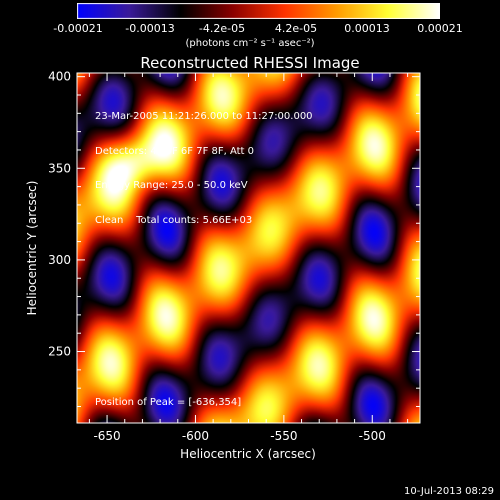 This screenshot has height=500, width=500. What do you see at coordinates (440, 28) in the screenshot?
I see `colorbar-tick: 0.00021` at bounding box center [440, 28].